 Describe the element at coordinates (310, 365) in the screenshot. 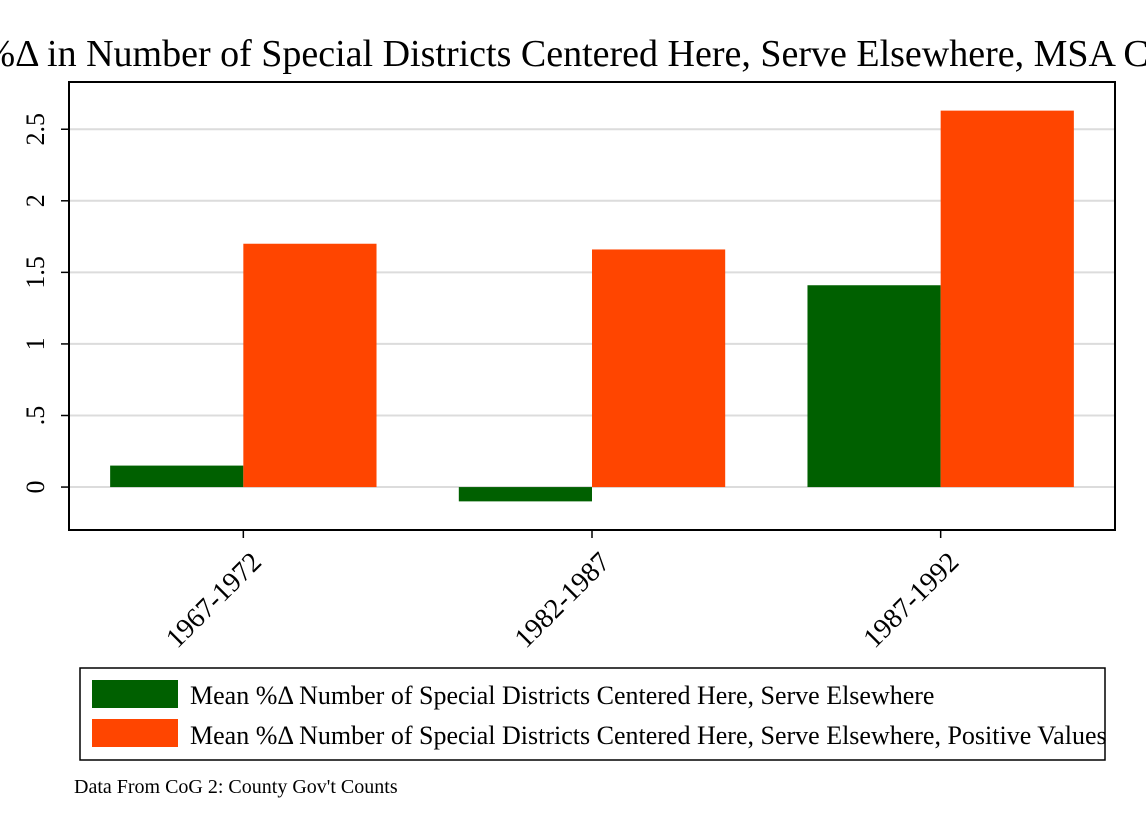

I see `bar-s1-1967-1972` at that location.